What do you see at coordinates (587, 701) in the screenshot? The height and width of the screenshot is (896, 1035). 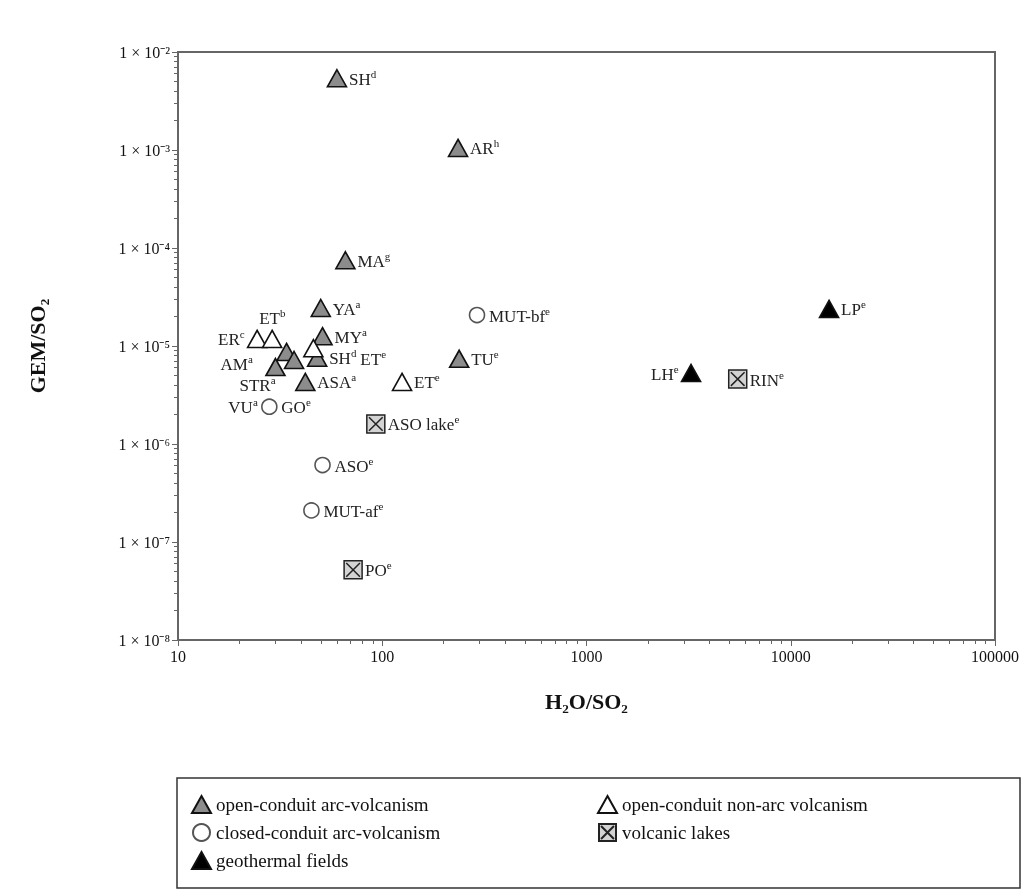 I see `x-axis-title: H₂O/SO₂` at bounding box center [587, 701].